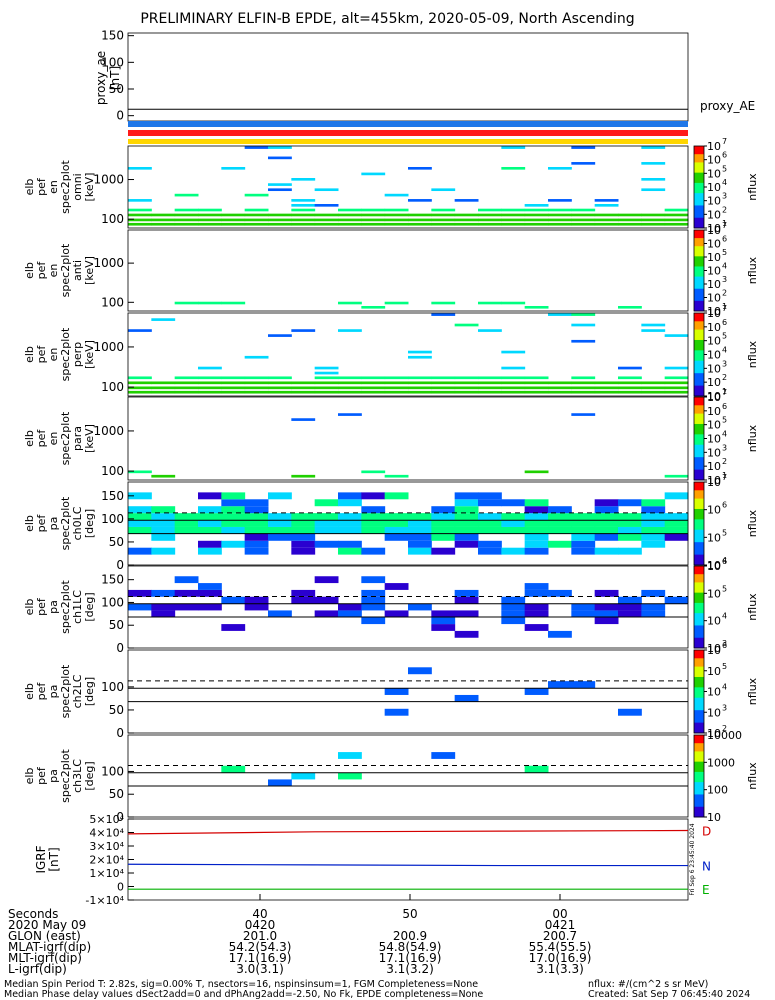 The image size is (775, 1000). What do you see at coordinates (408, 438) in the screenshot?
I see `panel-4-bg` at bounding box center [408, 438].